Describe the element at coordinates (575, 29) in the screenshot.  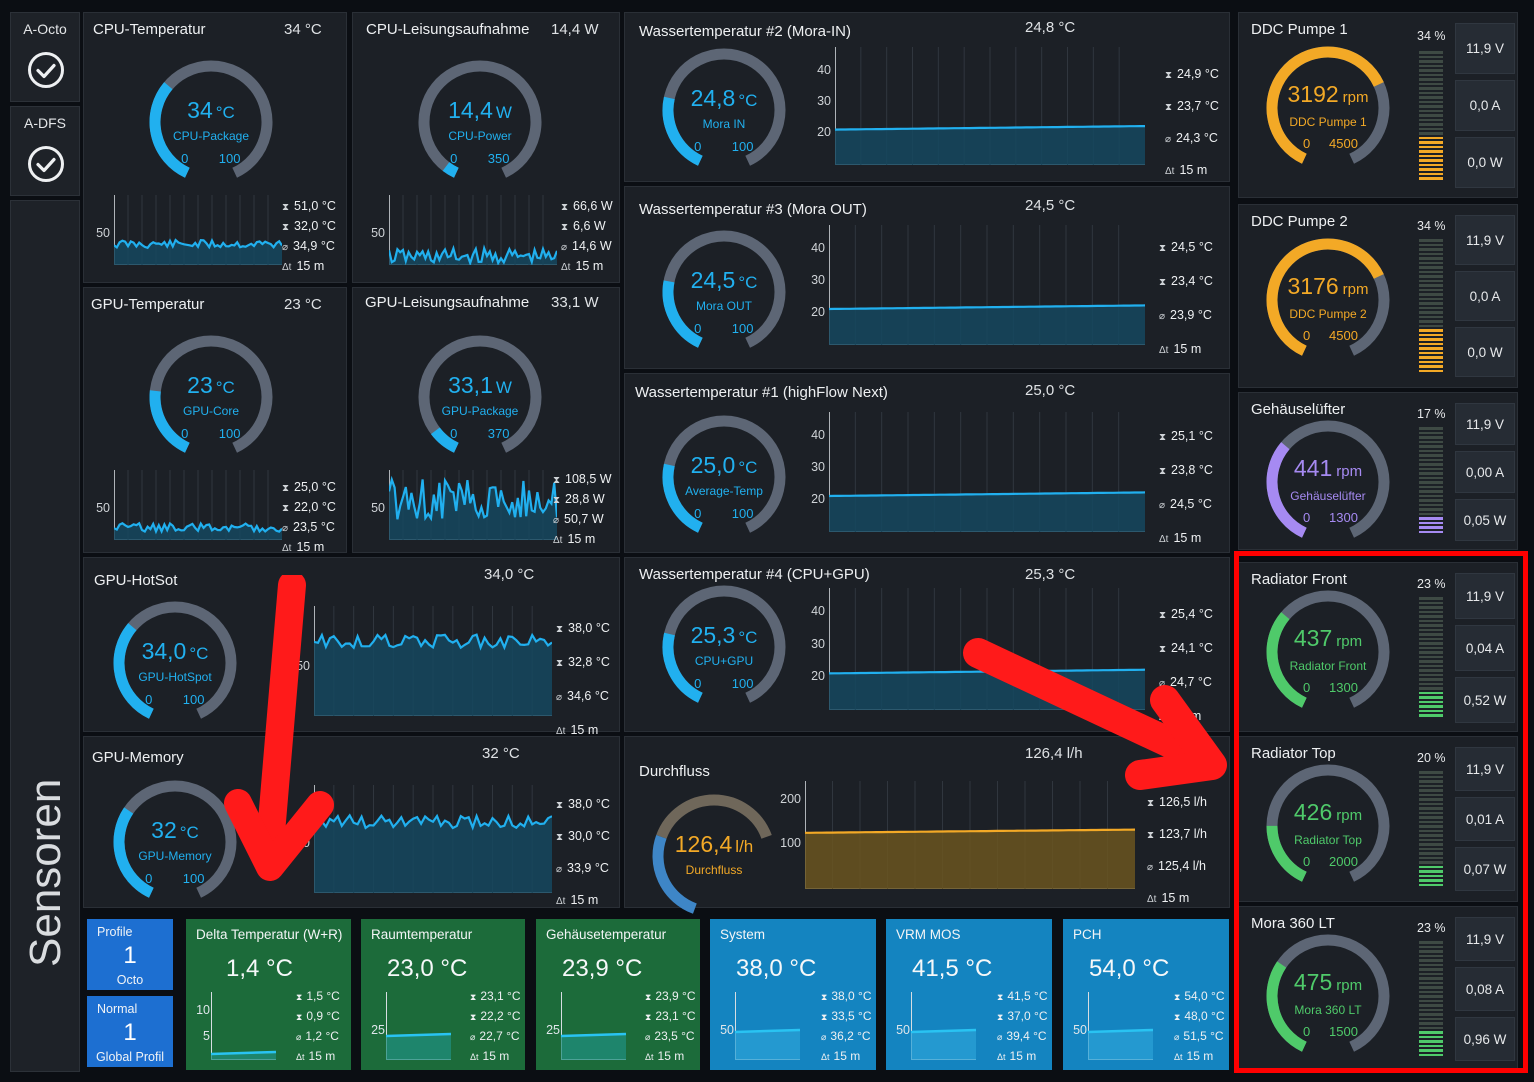
I see `panel-readout: 14,4 W` at that location.